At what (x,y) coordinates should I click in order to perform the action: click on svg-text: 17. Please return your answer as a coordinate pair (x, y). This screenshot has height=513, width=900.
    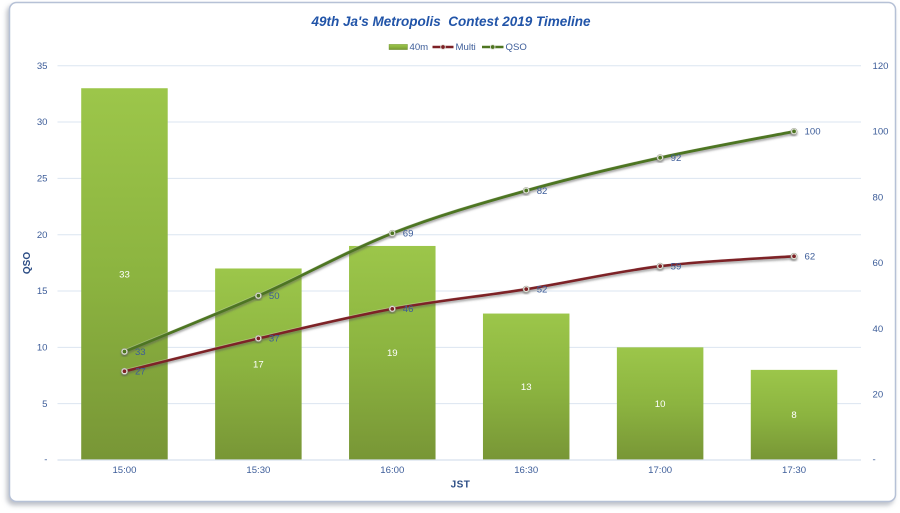
    Looking at the image, I should click on (258, 364).